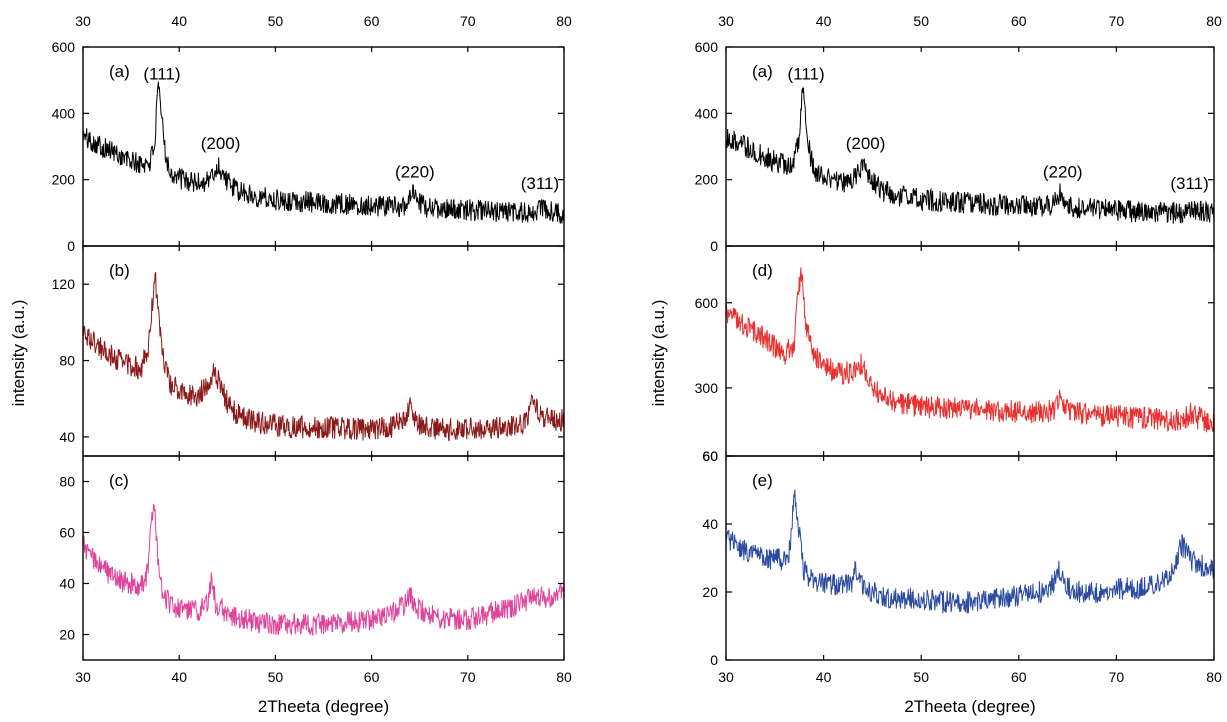 Image resolution: width=1227 pixels, height=722 pixels. I want to click on series-line-e, so click(970, 551).